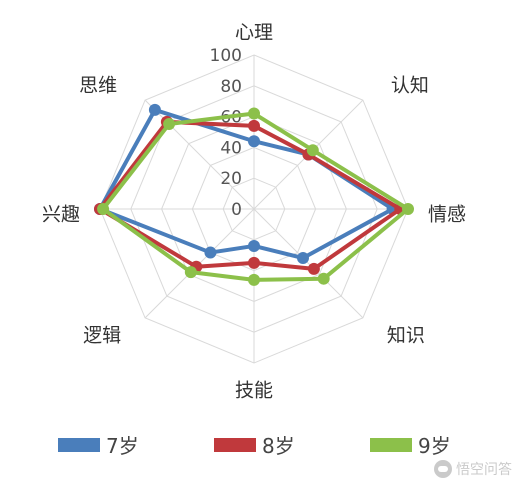 The height and width of the screenshot is (489, 522). Describe the element at coordinates (226, 56) in the screenshot. I see `tick-label: 100` at that location.